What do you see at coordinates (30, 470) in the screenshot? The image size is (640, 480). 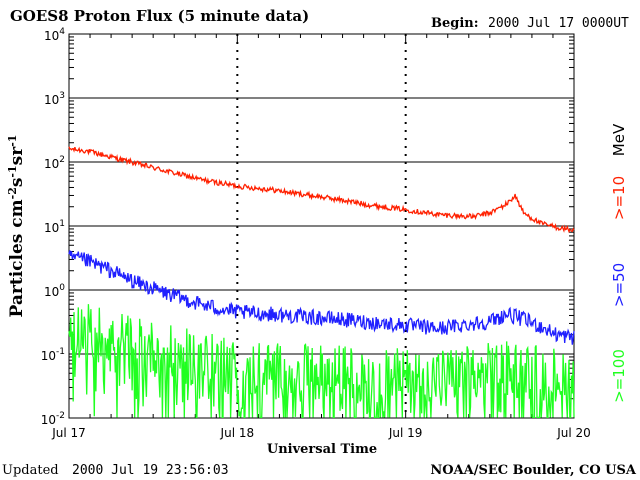 I see `footer-updated-label: Updated` at bounding box center [30, 470].